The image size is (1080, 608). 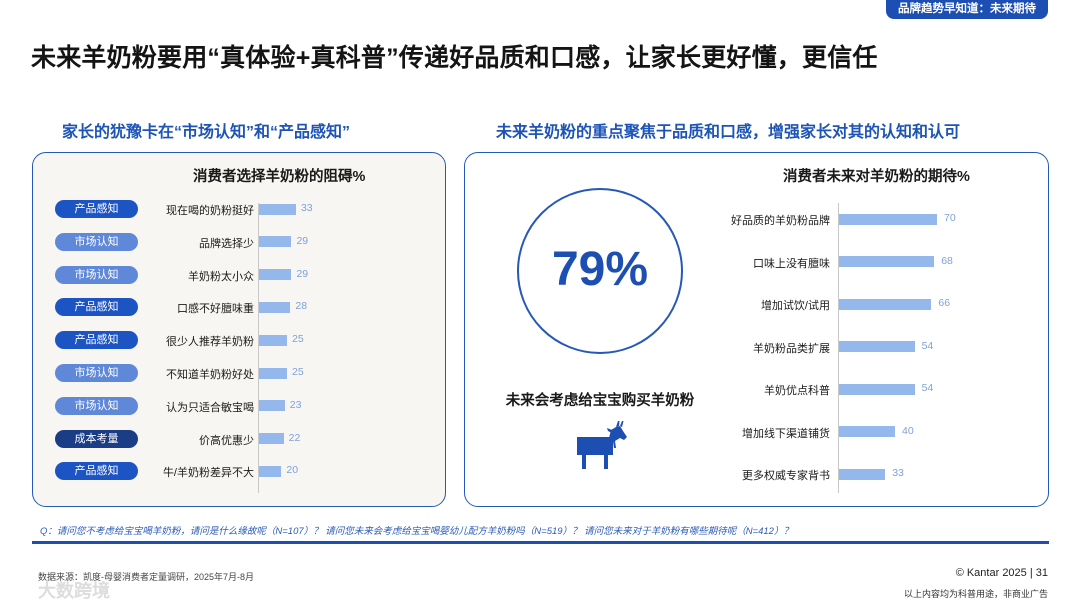 I want to click on big-stat: 79%, so click(x=600, y=269).